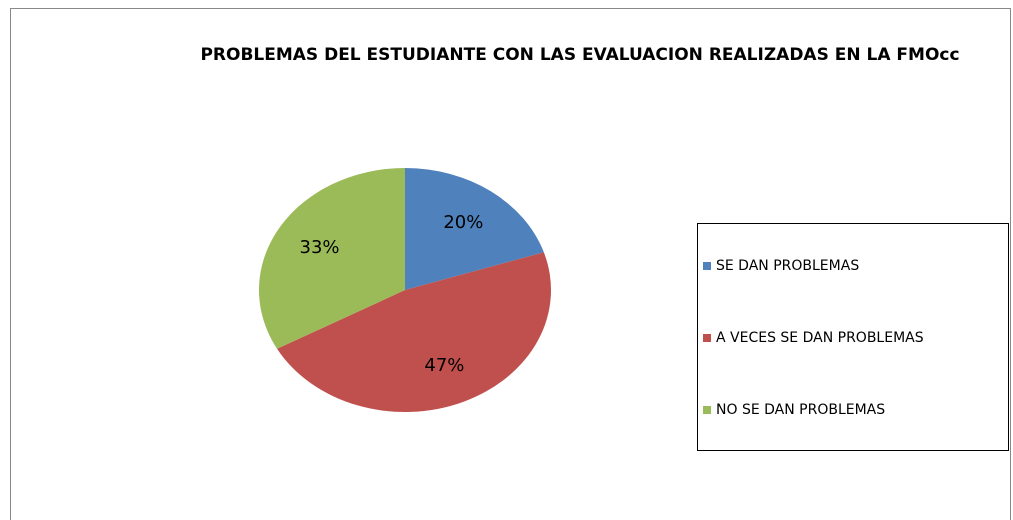  I want to click on data-label: 33%, so click(320, 247).